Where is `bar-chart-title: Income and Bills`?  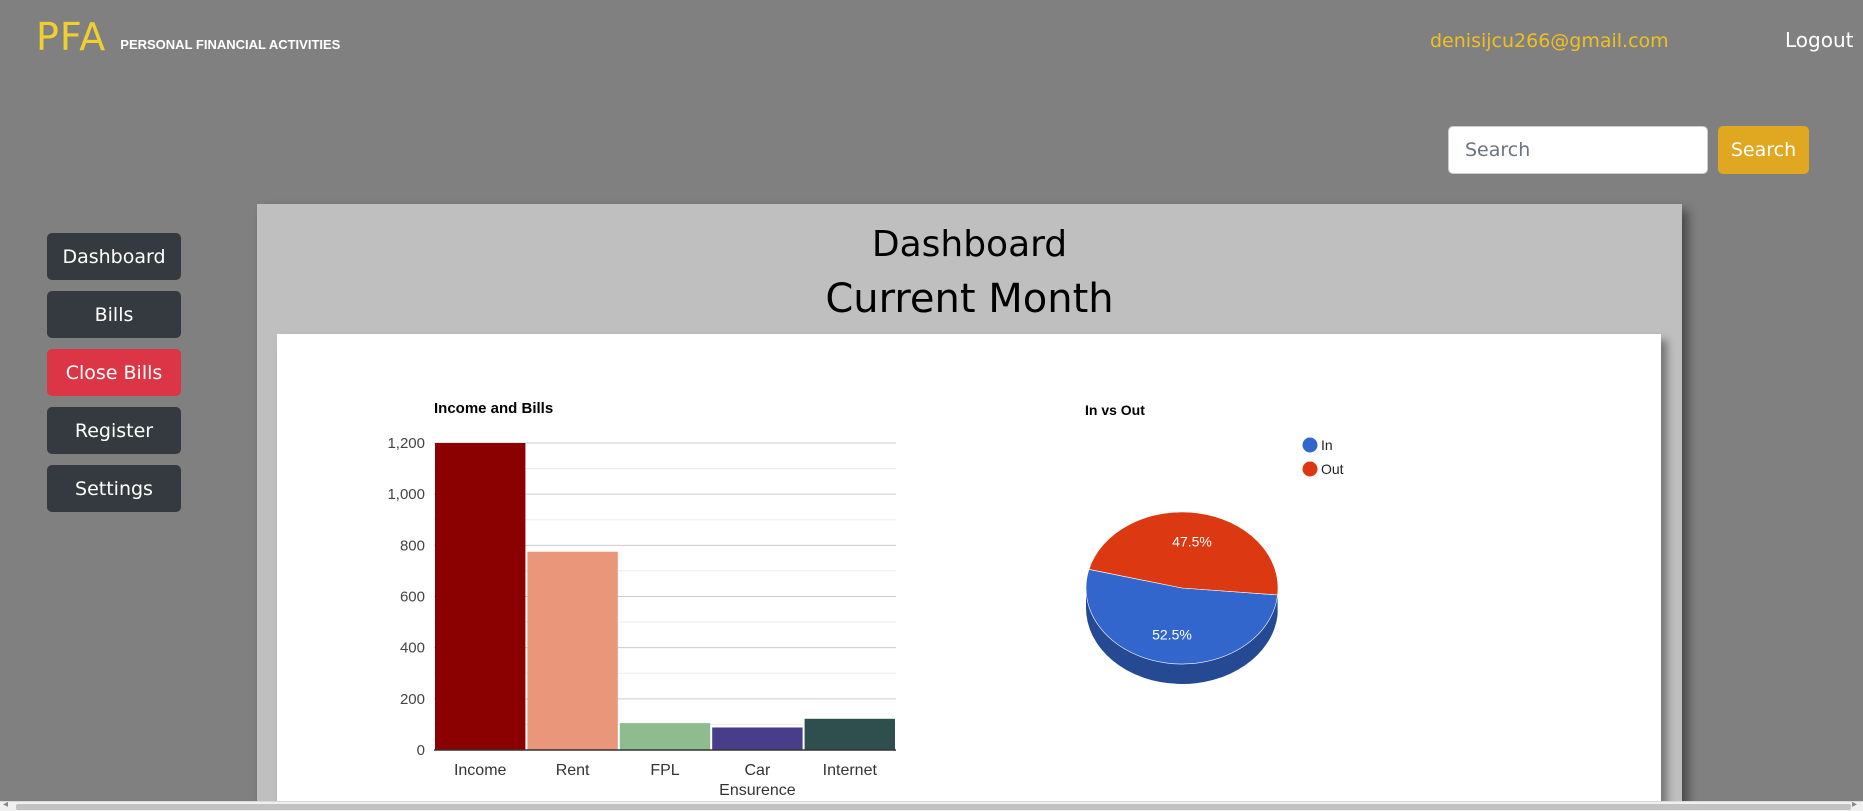
bar-chart-title: Income and Bills is located at coordinates (493, 408).